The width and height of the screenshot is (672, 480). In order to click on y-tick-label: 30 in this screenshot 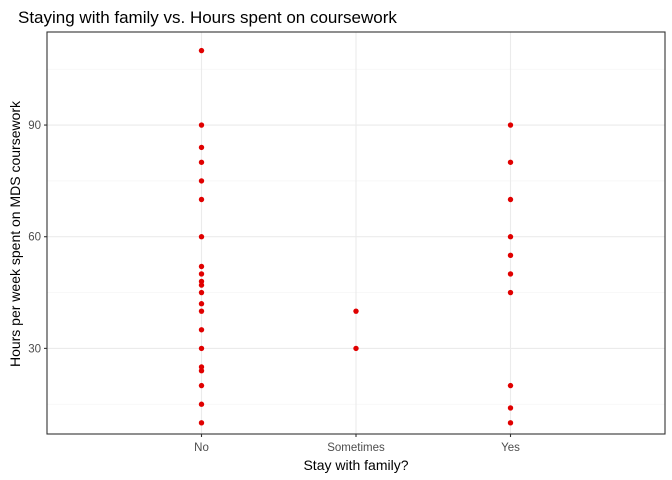, I will do `click(34, 349)`.